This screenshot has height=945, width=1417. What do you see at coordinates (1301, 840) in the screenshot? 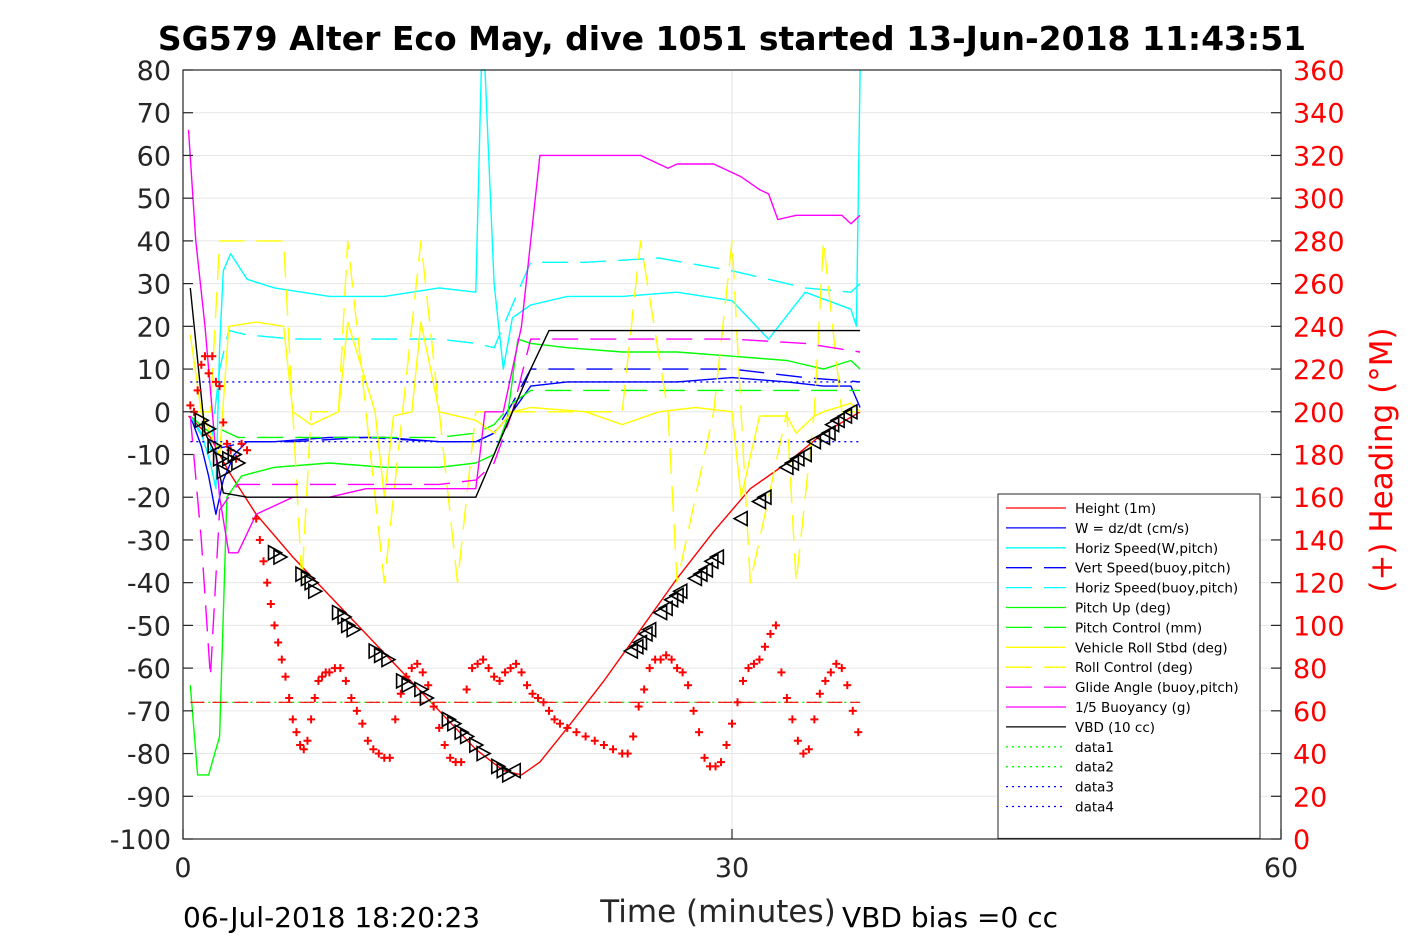
I see `y2-tick-label: 0` at bounding box center [1301, 840].